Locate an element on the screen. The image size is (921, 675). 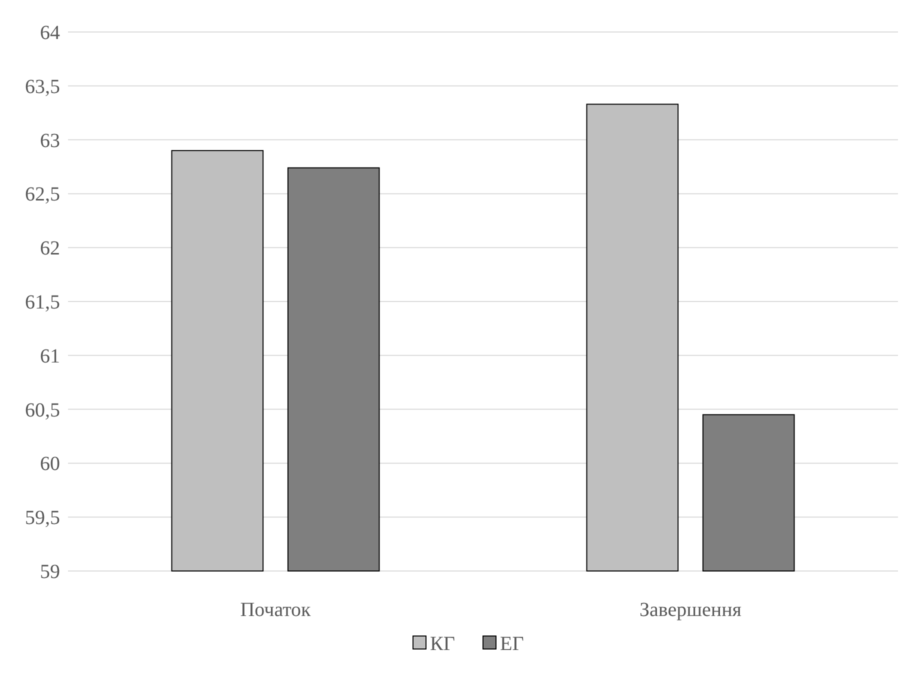
y-tick-label: 59,5 is located at coordinates (42, 518).